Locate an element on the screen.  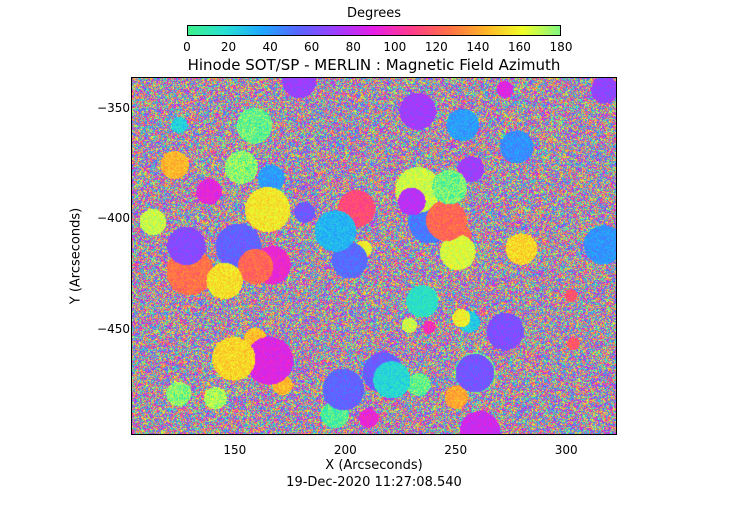
y-tick-label: −450 is located at coordinates (113, 328).